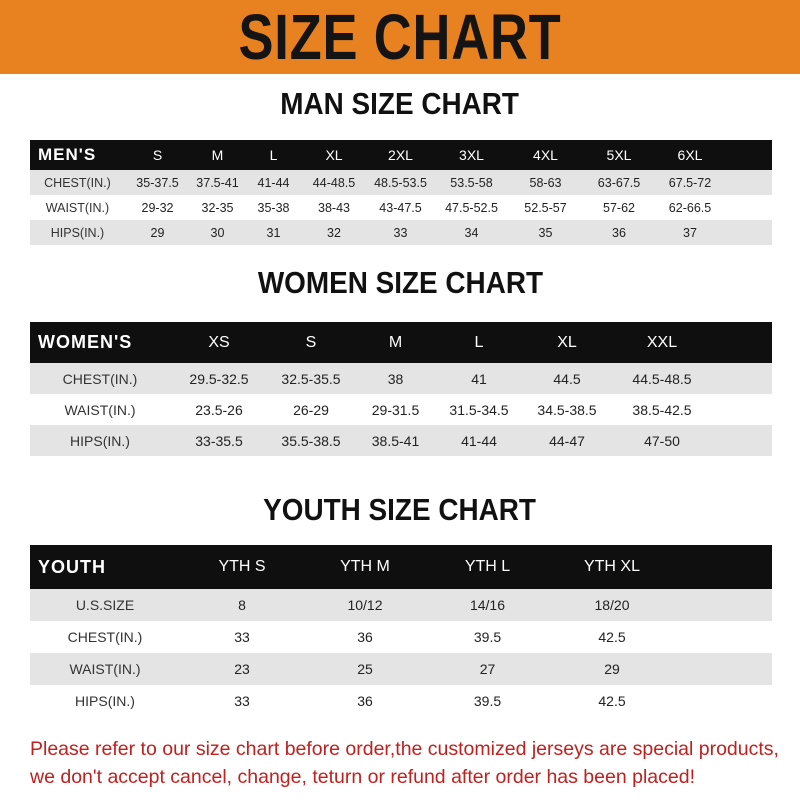 This screenshot has height=800, width=800. What do you see at coordinates (545, 182) in the screenshot?
I see `measurement-cell: 58-63` at bounding box center [545, 182].